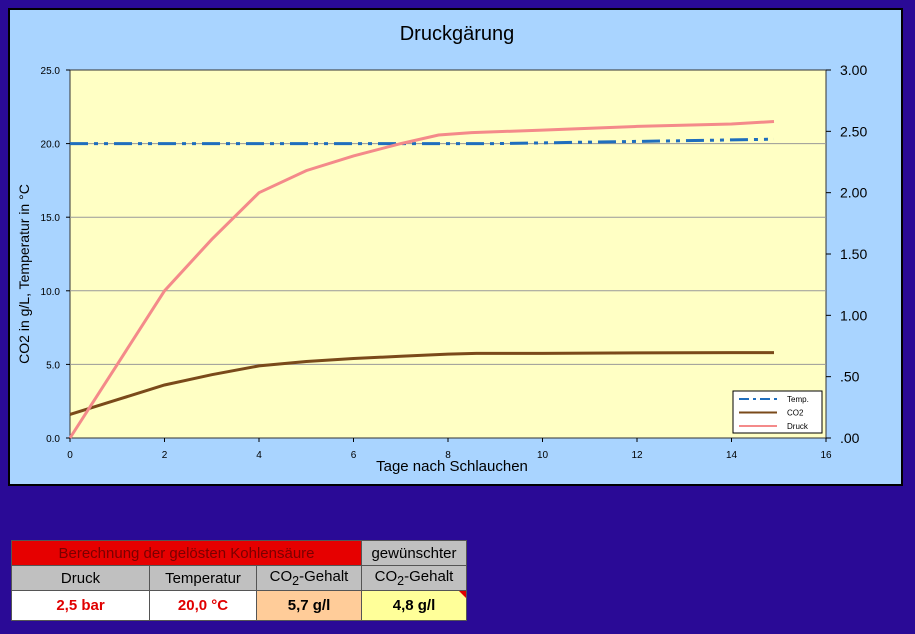  What do you see at coordinates (281, 576) in the screenshot?
I see `co2-prefix: CO` at bounding box center [281, 576].